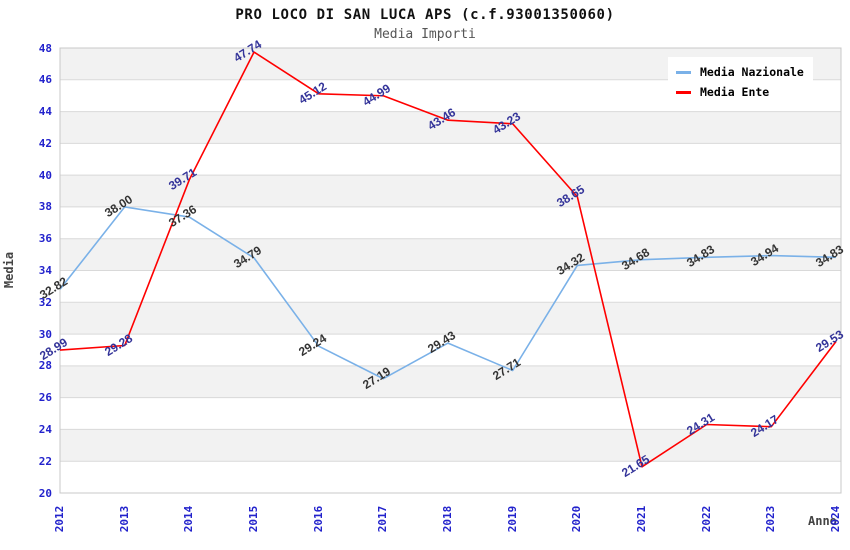 The width and height of the screenshot is (850, 550). Describe the element at coordinates (45, 493) in the screenshot. I see `y-tick-label: 20` at that location.